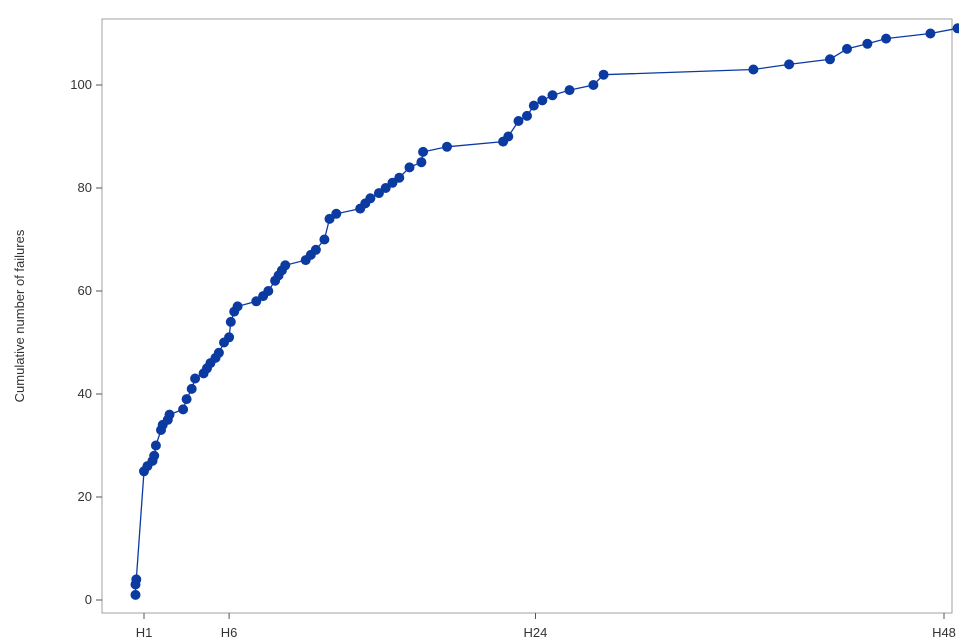 The width and height of the screenshot is (959, 642). Describe the element at coordinates (229, 632) in the screenshot. I see `x-tick-label: H6` at that location.